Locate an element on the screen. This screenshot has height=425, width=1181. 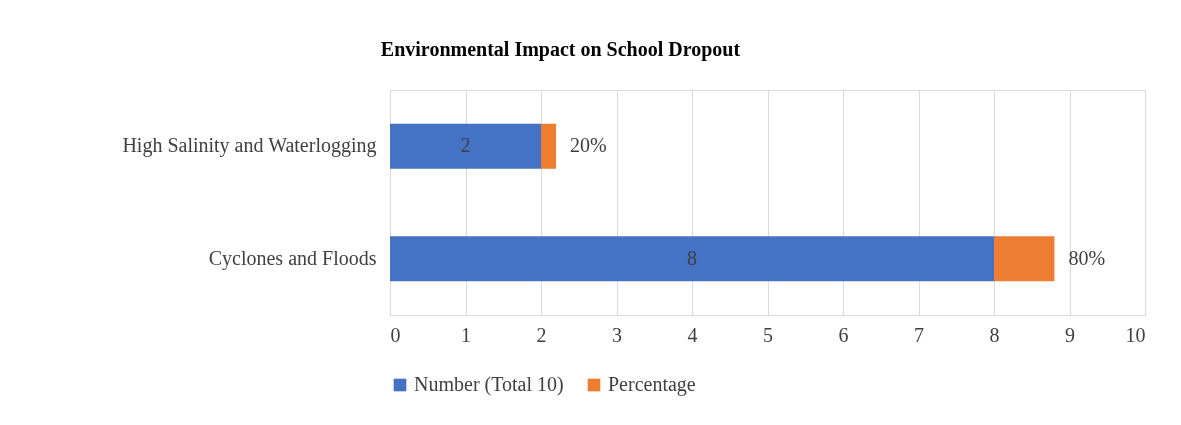
x-tick-label: 1 is located at coordinates (466, 334).